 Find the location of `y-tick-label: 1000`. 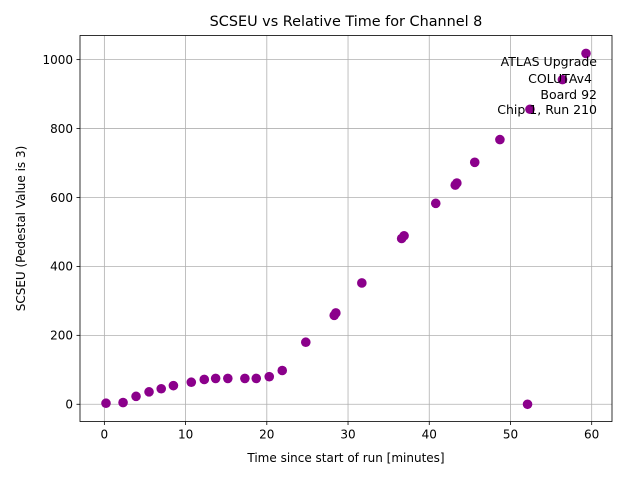

y-tick-label: 1000 is located at coordinates (57, 60).